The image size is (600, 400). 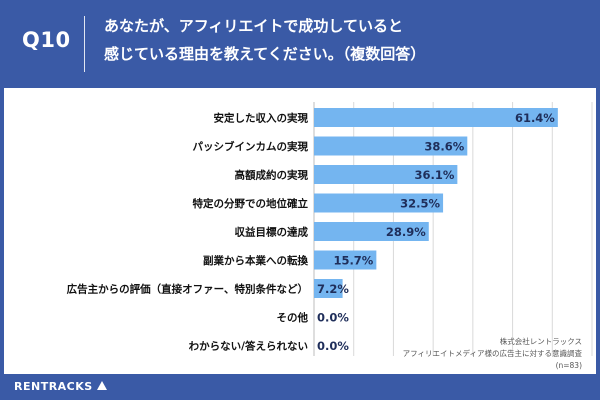 I want to click on value-label: 28.9%, so click(x=406, y=232).